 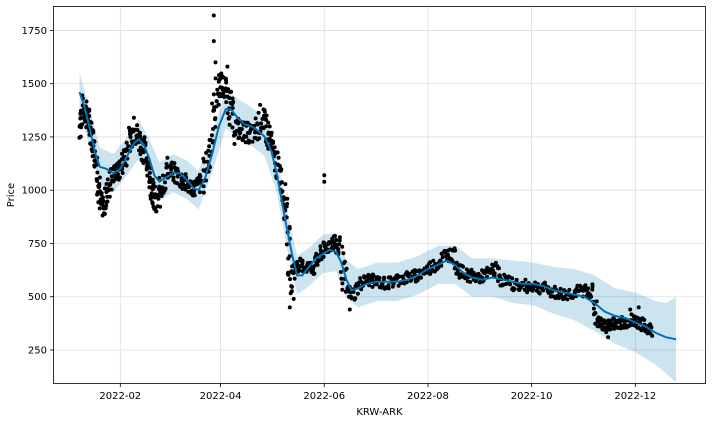 What do you see at coordinates (428, 396) in the screenshot?
I see `x-tick-label: 2022-08` at bounding box center [428, 396].